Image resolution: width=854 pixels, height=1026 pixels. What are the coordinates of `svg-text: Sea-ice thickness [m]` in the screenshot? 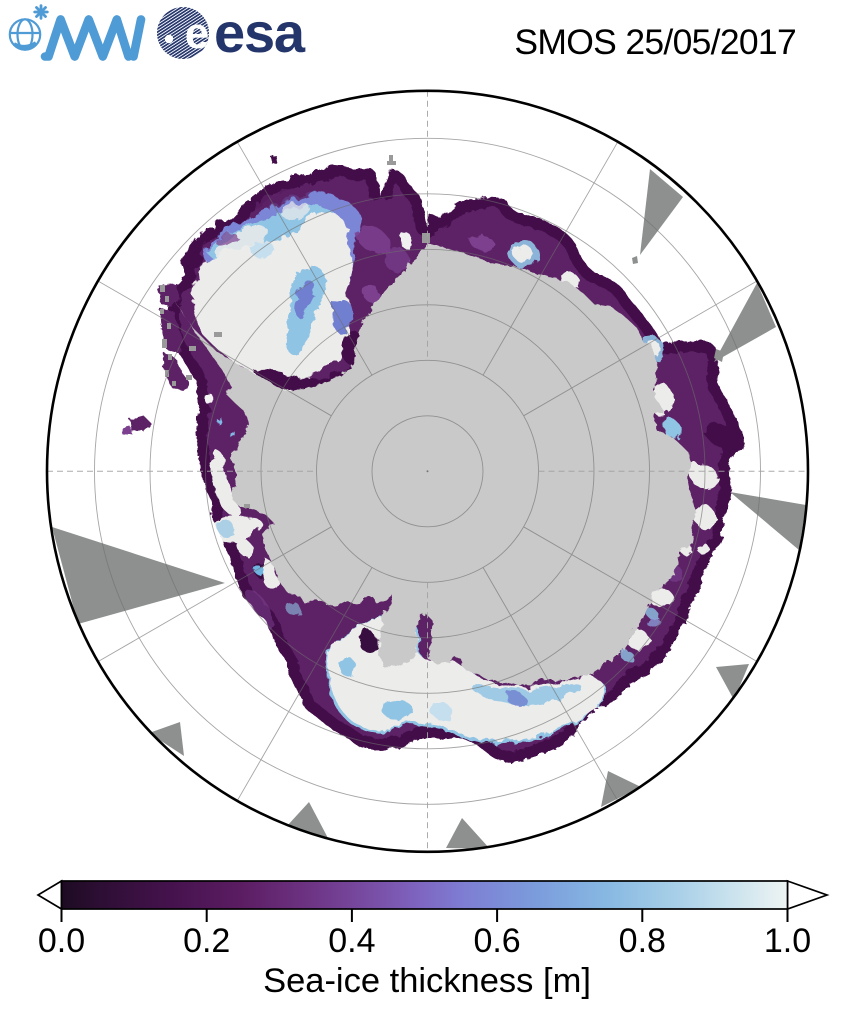 It's located at (427, 981).